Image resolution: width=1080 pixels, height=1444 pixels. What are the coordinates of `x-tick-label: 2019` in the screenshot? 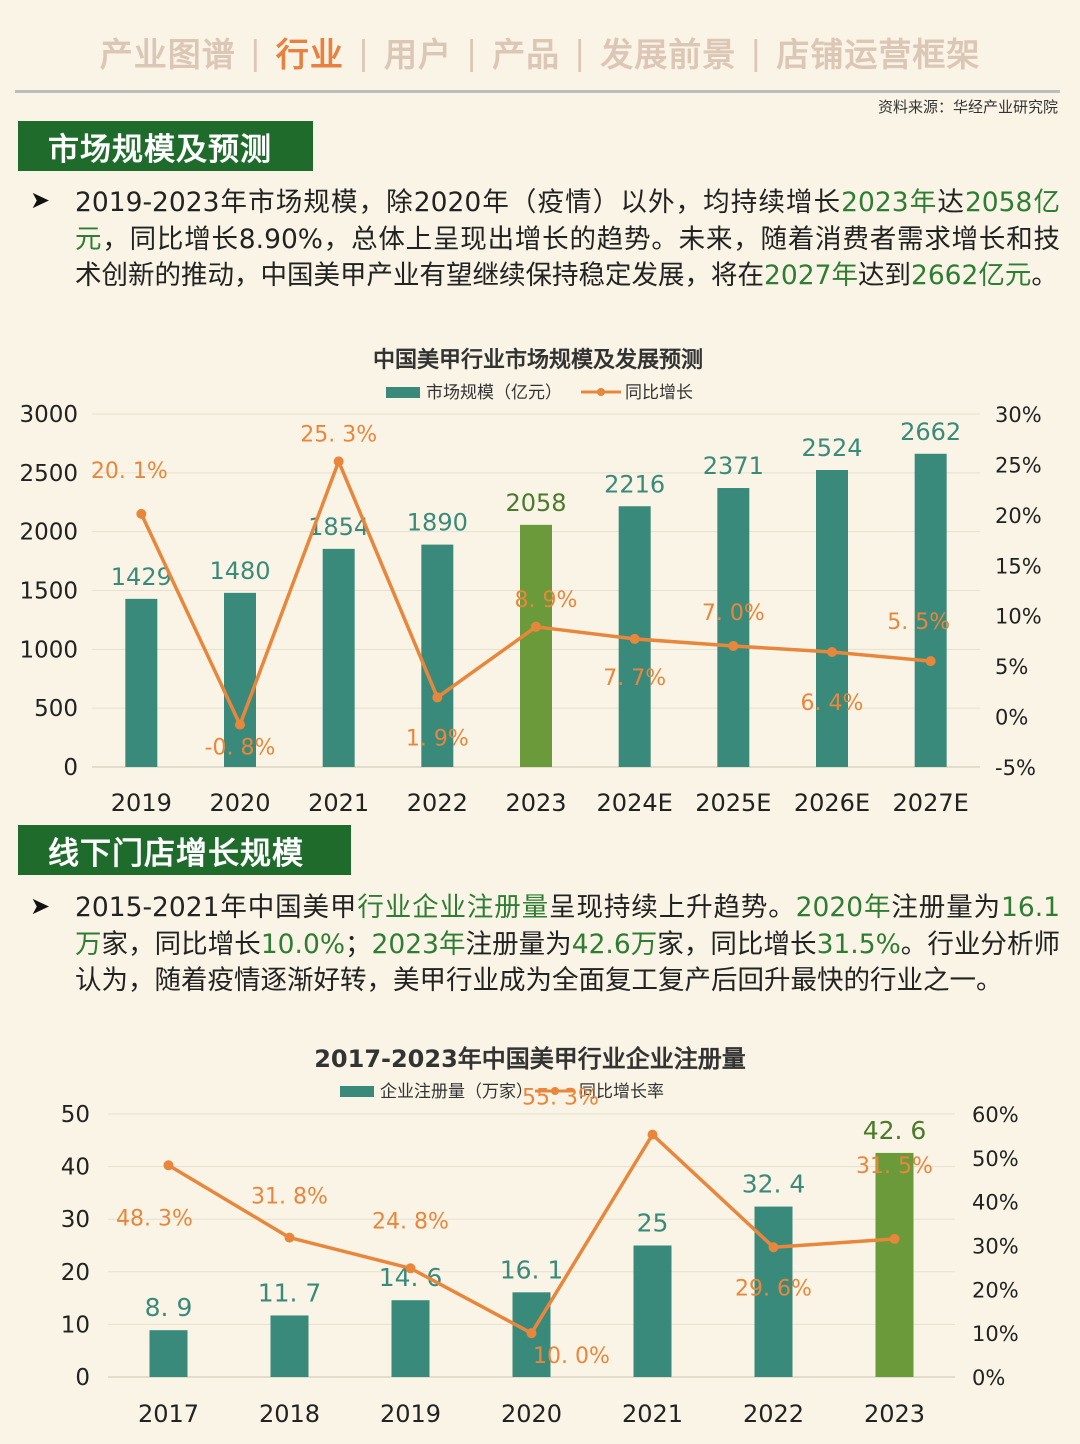 It's located at (410, 1414).